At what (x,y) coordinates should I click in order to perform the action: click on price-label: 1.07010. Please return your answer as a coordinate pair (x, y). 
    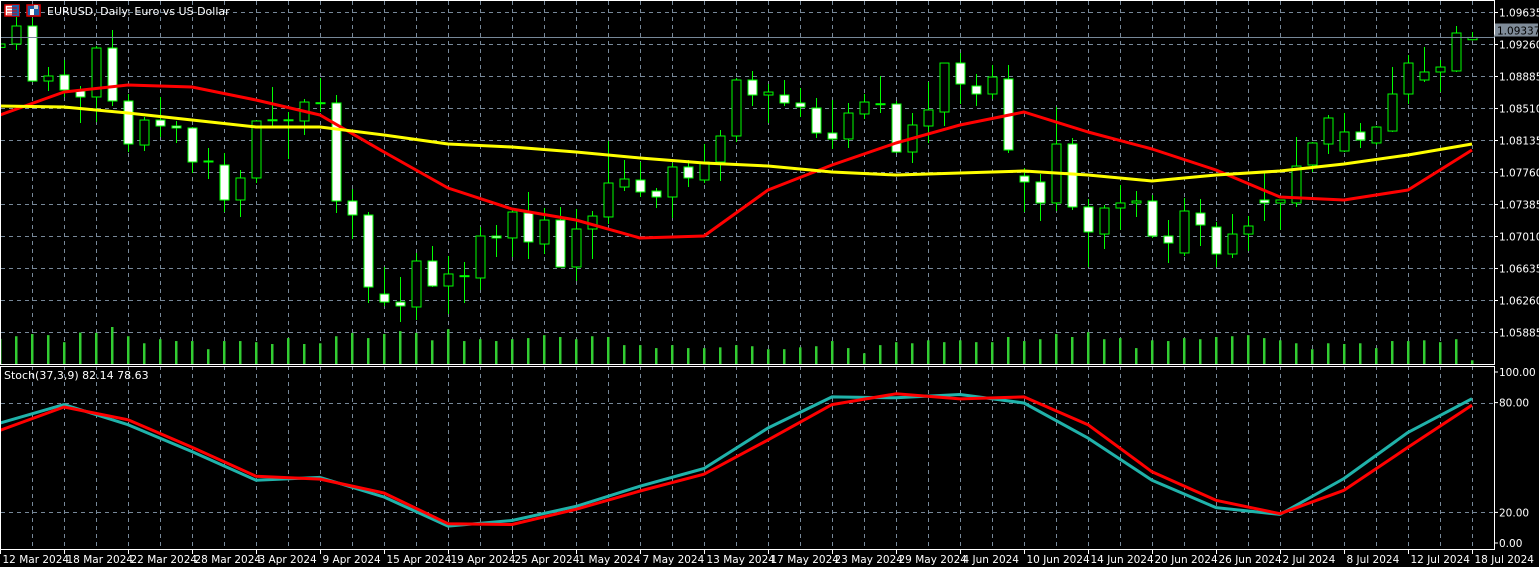
    Looking at the image, I should click on (1519, 238).